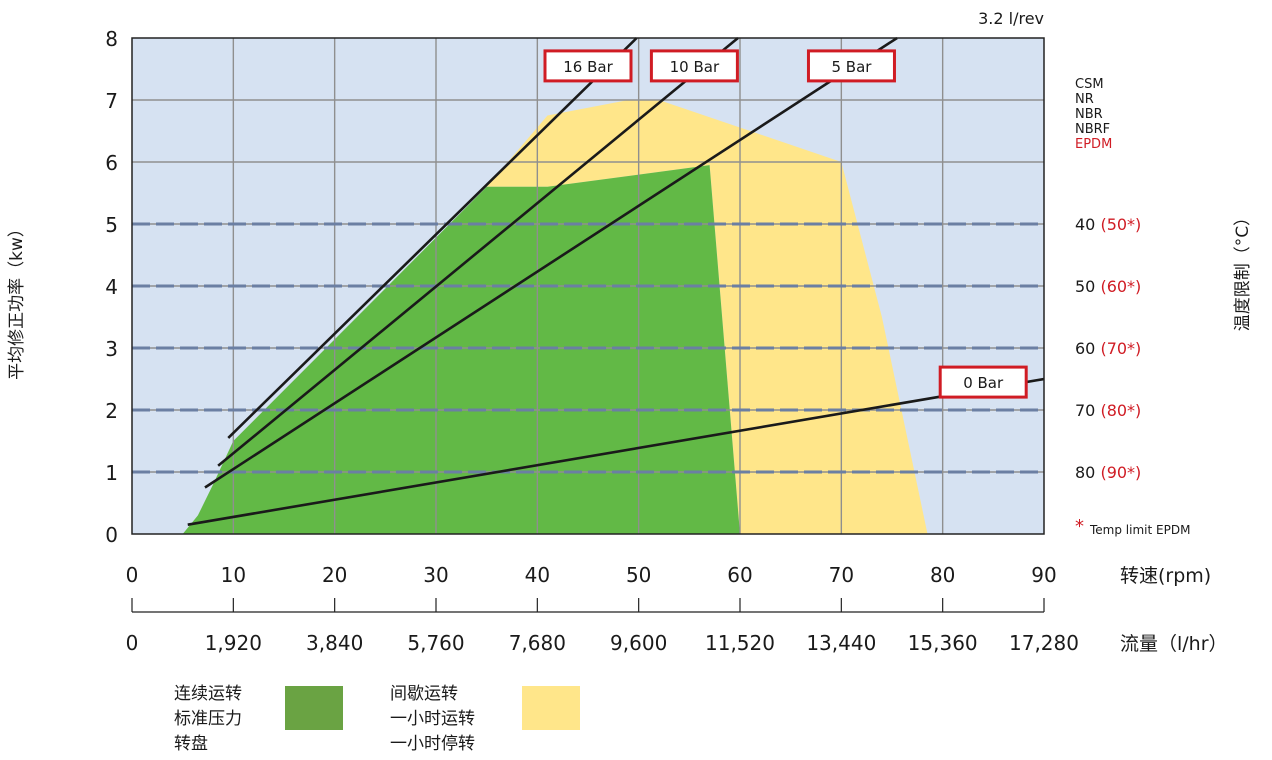 Image resolution: width=1272 pixels, height=760 pixels. I want to click on pressure-label: 16 Bar, so click(588, 67).